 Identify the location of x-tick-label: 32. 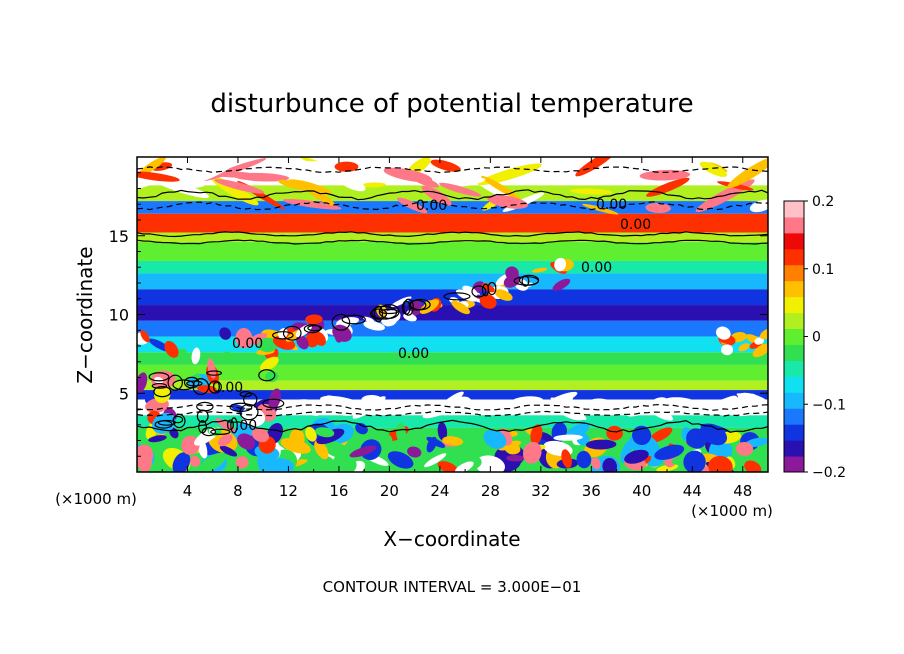
(540, 491).